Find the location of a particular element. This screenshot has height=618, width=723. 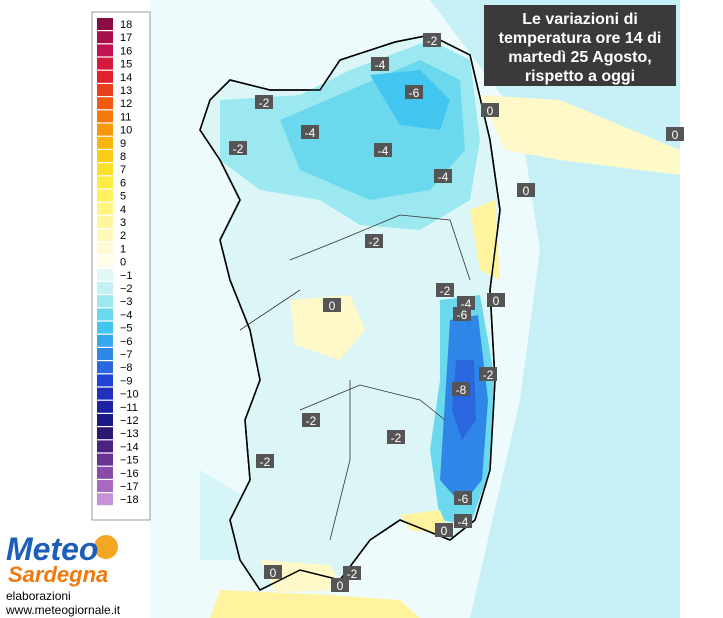

legend-label: 14 is located at coordinates (126, 78).